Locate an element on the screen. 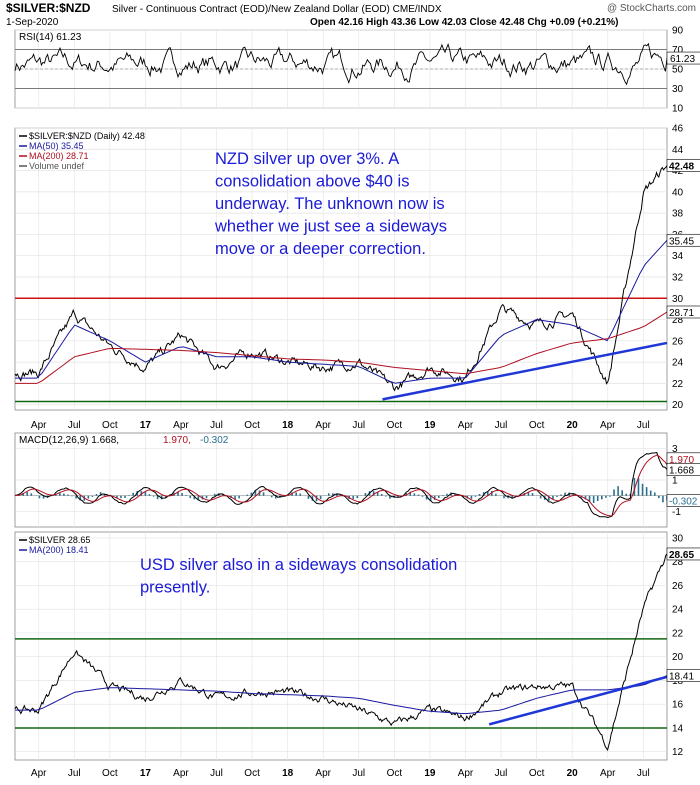 This screenshot has height=785, width=700. nzd-last-label: 28.71 is located at coordinates (681, 313).